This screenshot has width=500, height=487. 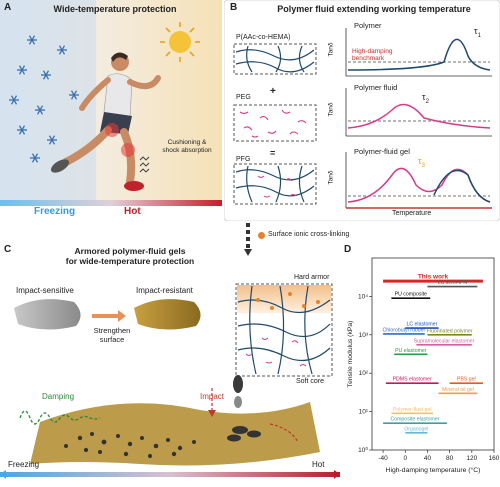 What do you see at coordinates (433, 470) in the screenshot?
I see `x-axis-label: High-damping temperature (°C)` at bounding box center [433, 470].